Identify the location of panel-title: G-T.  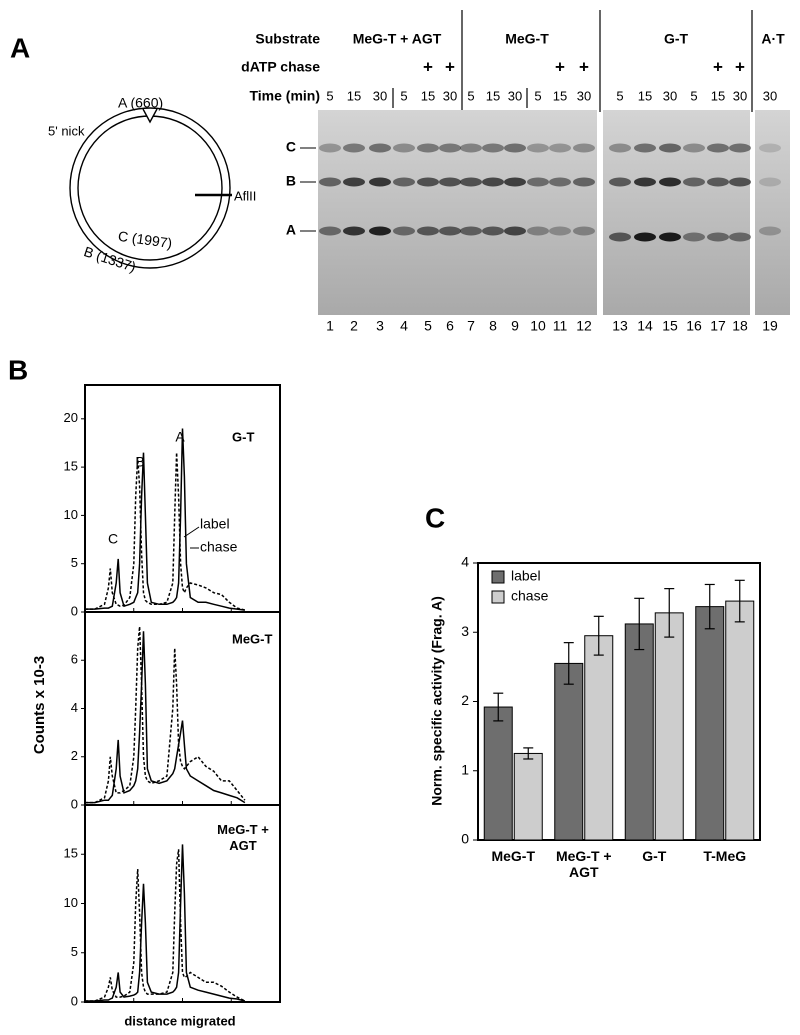
(243, 436).